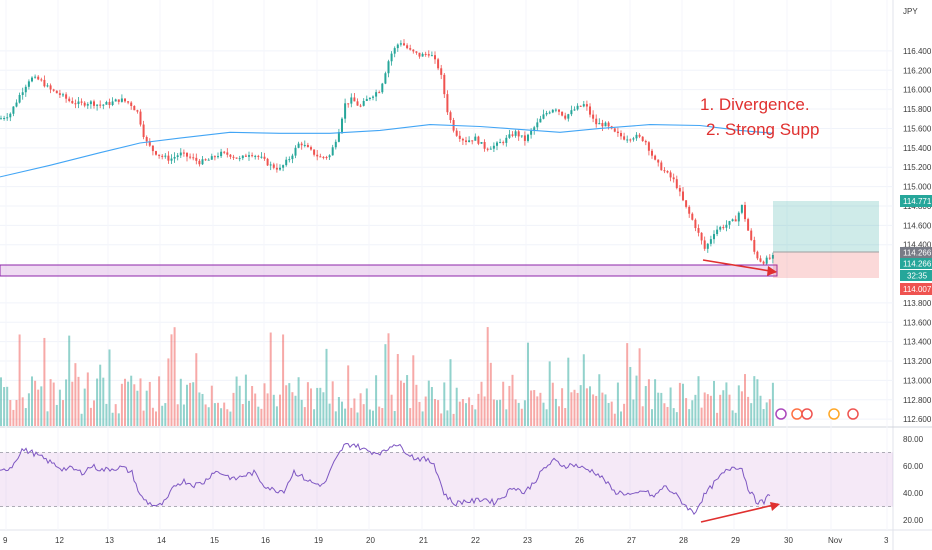 Image resolution: width=932 pixels, height=550 pixels. I want to click on price-tick-label: 112.800, so click(917, 400).